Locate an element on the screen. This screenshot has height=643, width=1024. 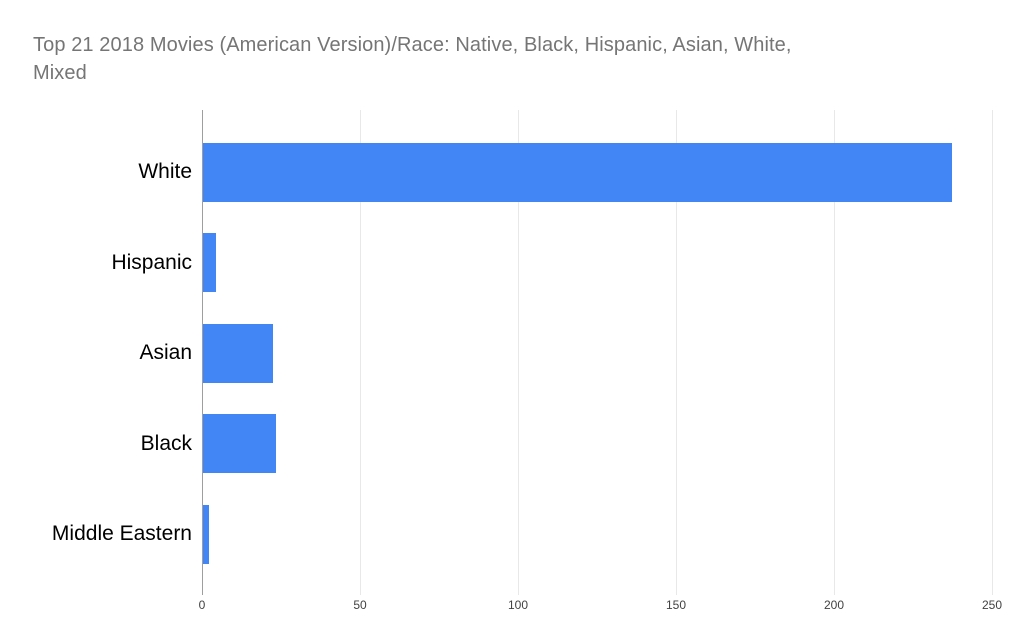
bar-black is located at coordinates (239, 443).